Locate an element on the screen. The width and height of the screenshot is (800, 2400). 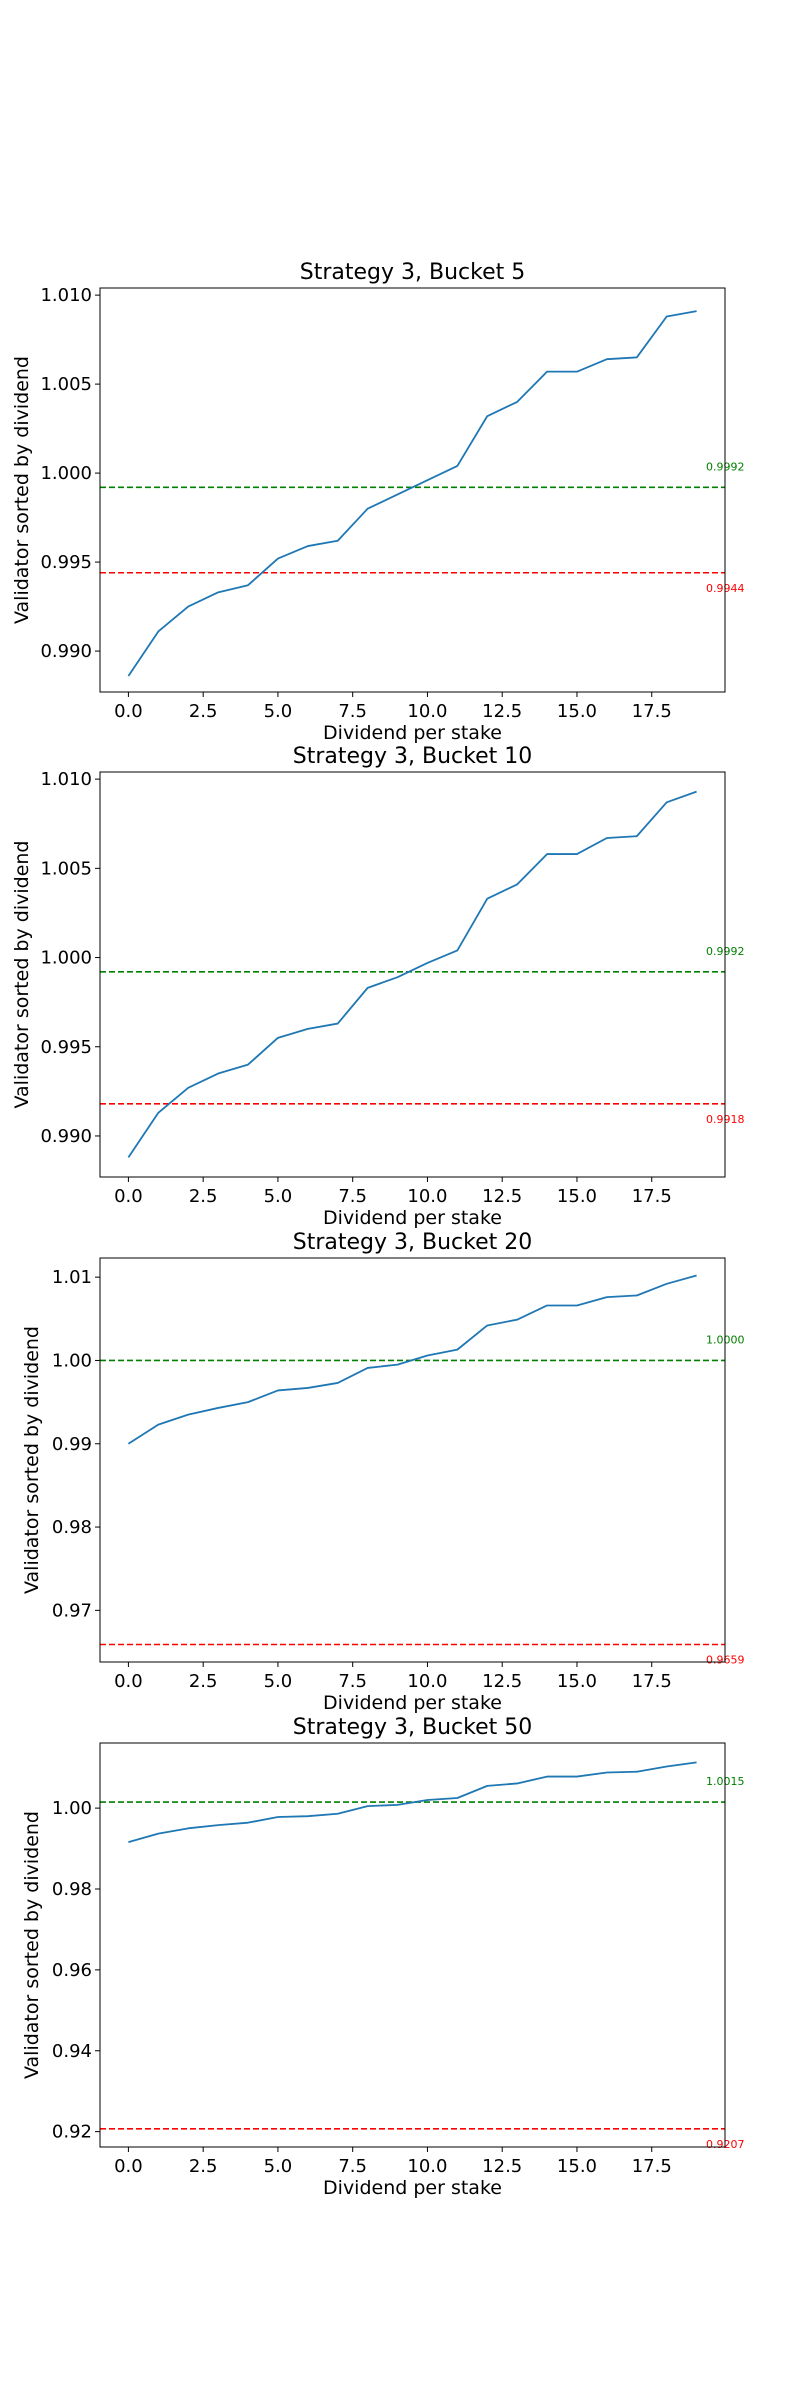
y-tick-label: 0.96 is located at coordinates (72, 1970).